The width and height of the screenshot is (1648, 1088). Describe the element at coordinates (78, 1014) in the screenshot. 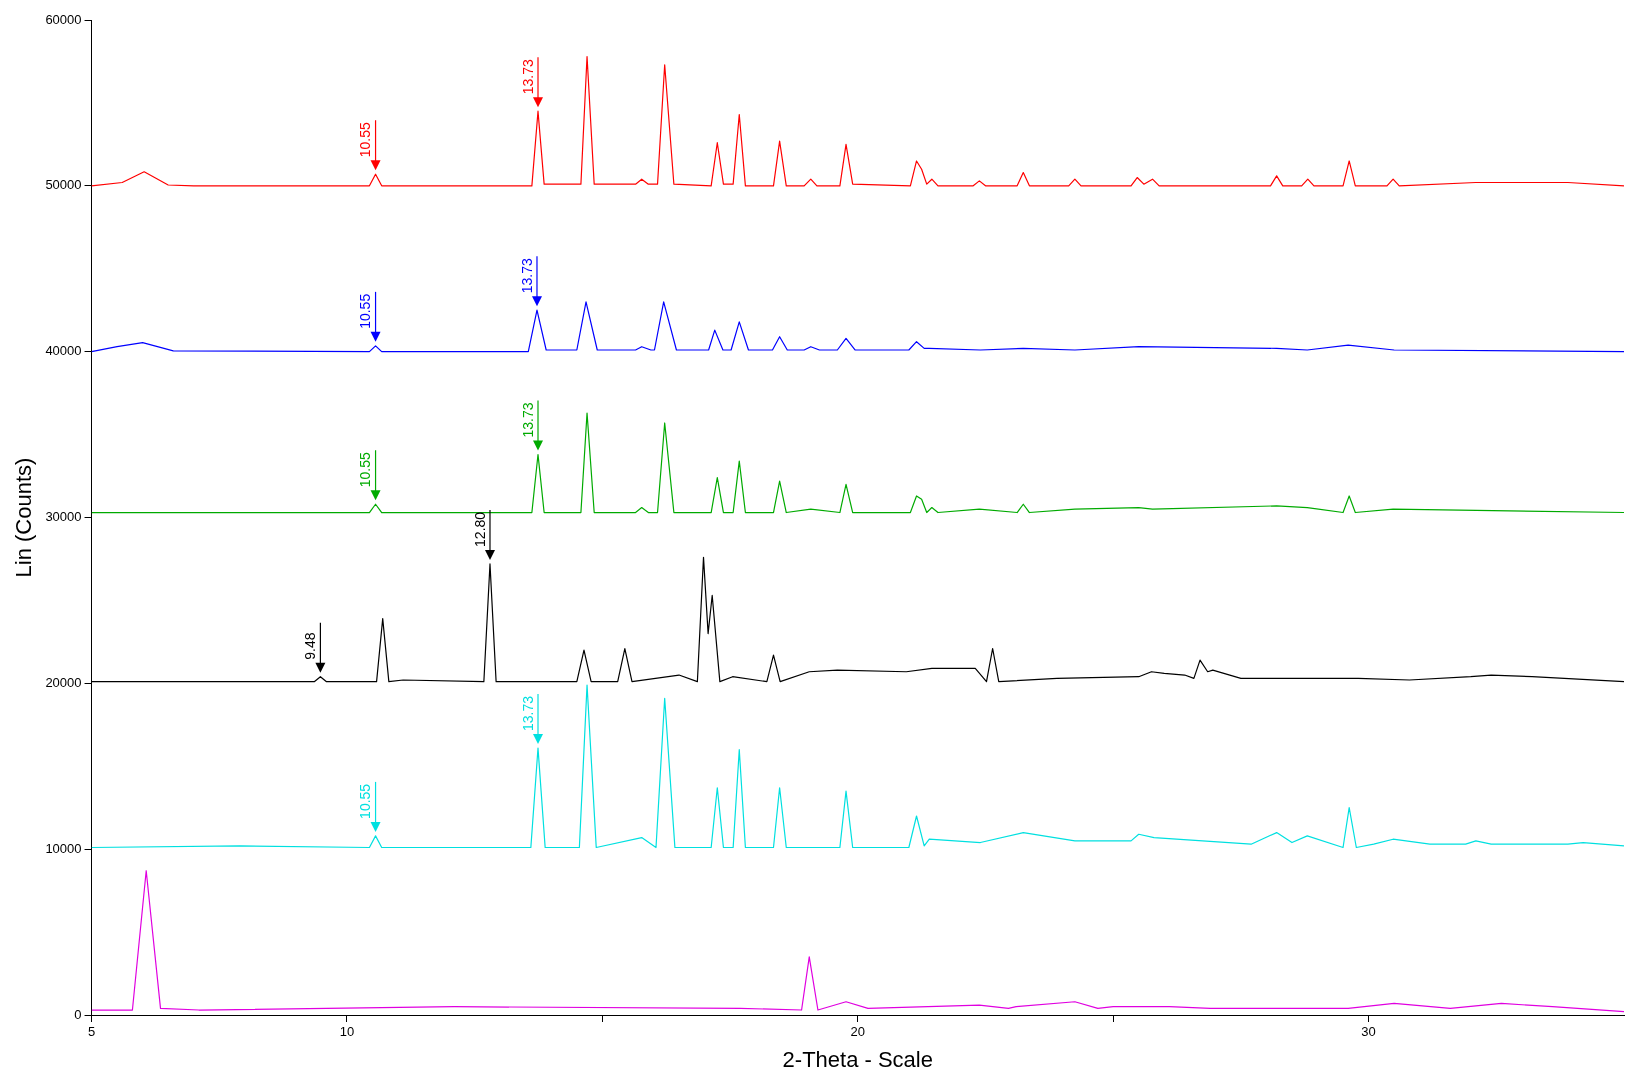

I see `y-tick-label: 0` at that location.